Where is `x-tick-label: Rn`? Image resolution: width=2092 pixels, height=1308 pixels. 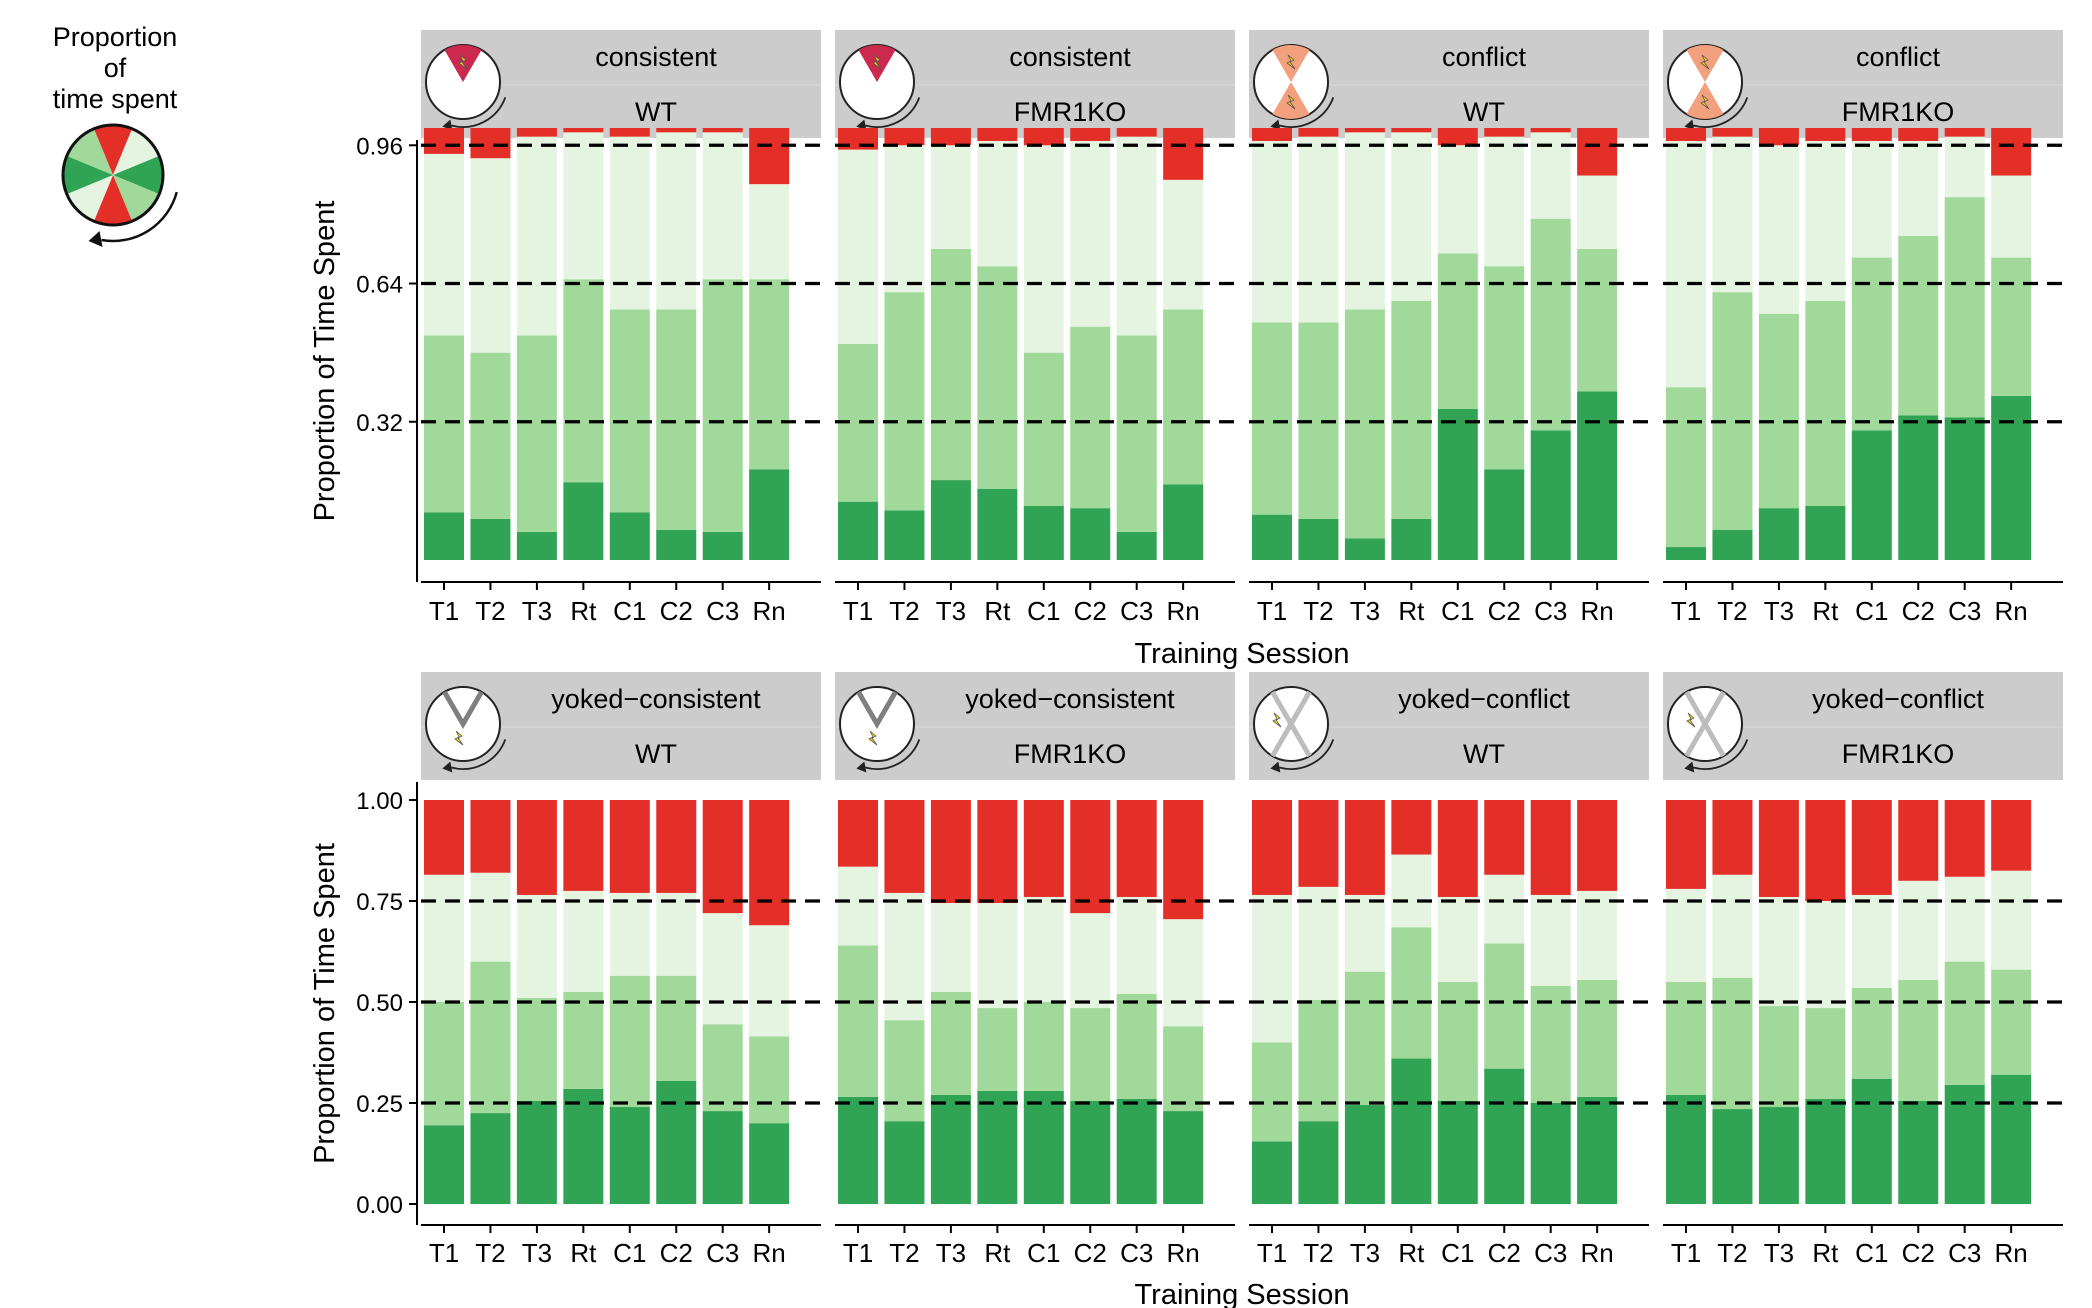
x-tick-label: Rn is located at coordinates (769, 1253).